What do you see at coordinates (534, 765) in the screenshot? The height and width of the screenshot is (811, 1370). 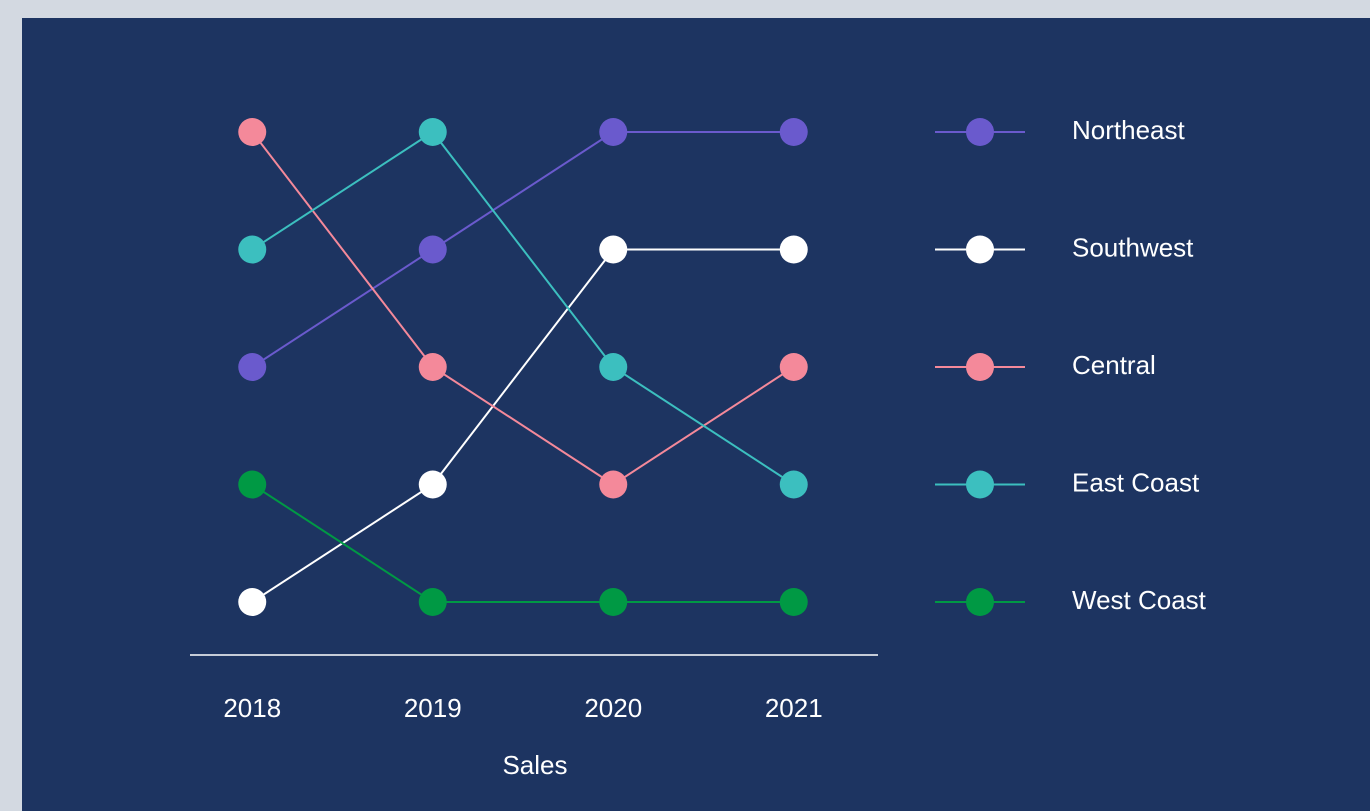 I see `x-axis-label: Sales` at bounding box center [534, 765].